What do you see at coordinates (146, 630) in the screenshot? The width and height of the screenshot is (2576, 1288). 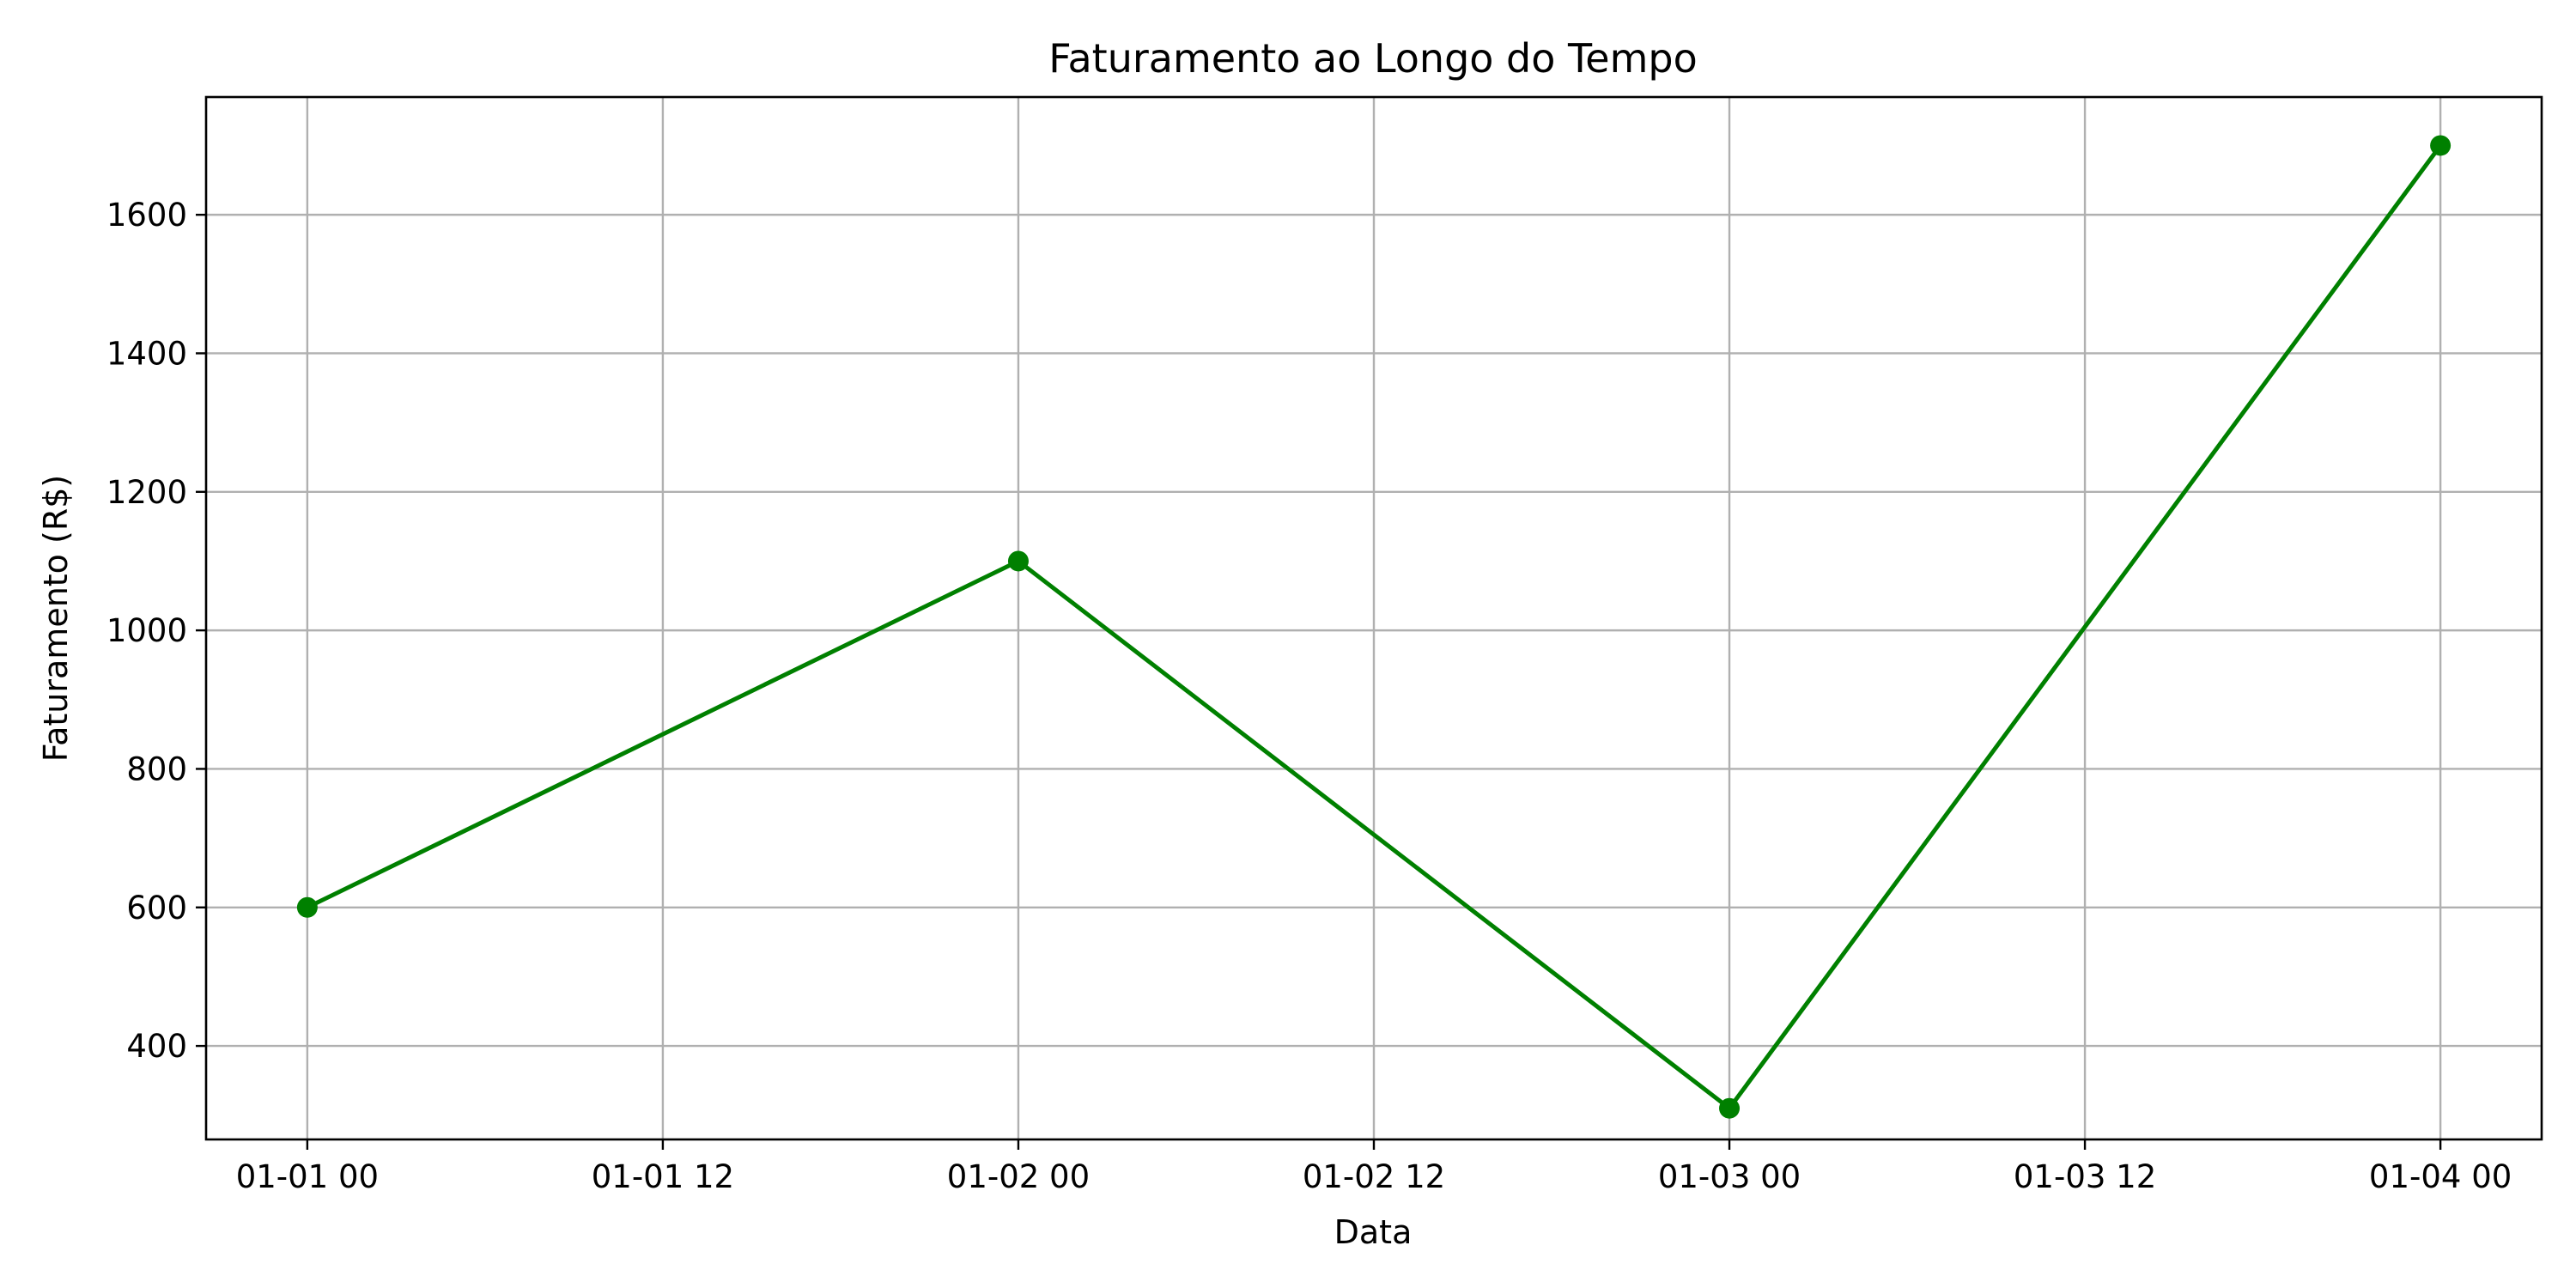 I see `y-tick-label: 1000` at bounding box center [146, 630].